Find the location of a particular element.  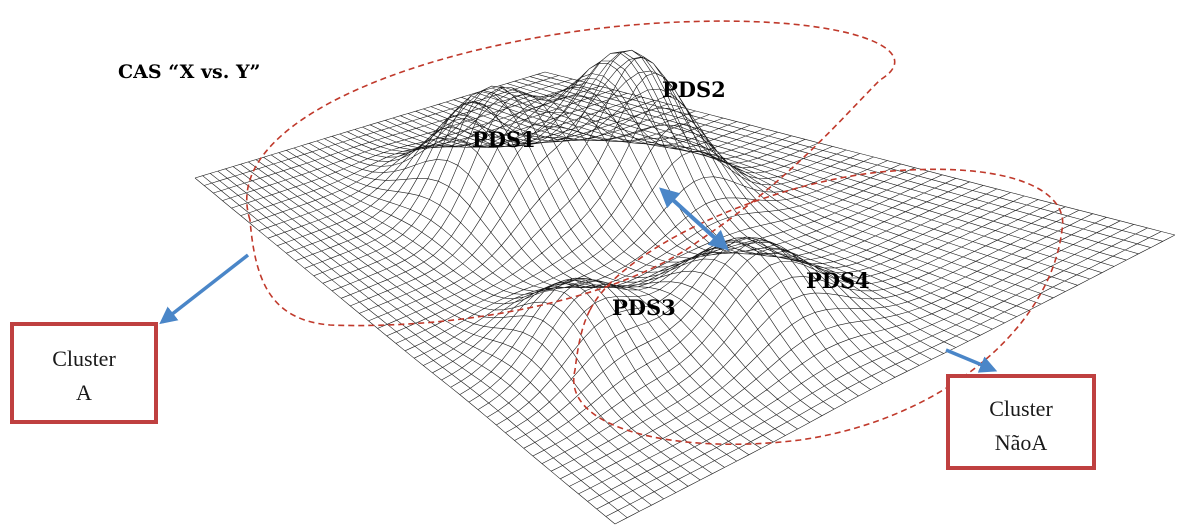

diagram-title: CAS “X vs. Y” is located at coordinates (189, 72).